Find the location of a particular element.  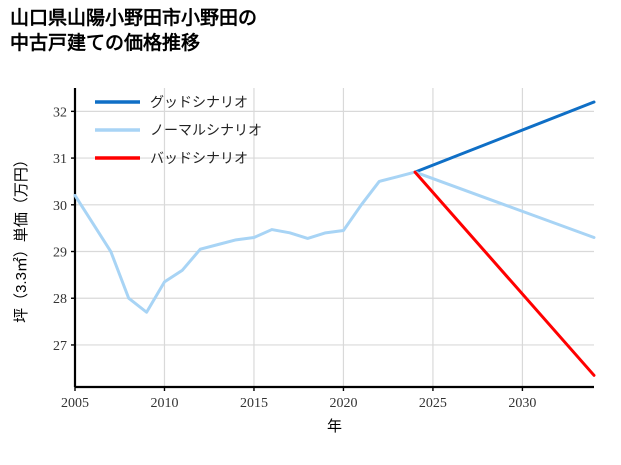

legend-label-ノーマルシナリオ: ノーマルシナリオ is located at coordinates (206, 130).